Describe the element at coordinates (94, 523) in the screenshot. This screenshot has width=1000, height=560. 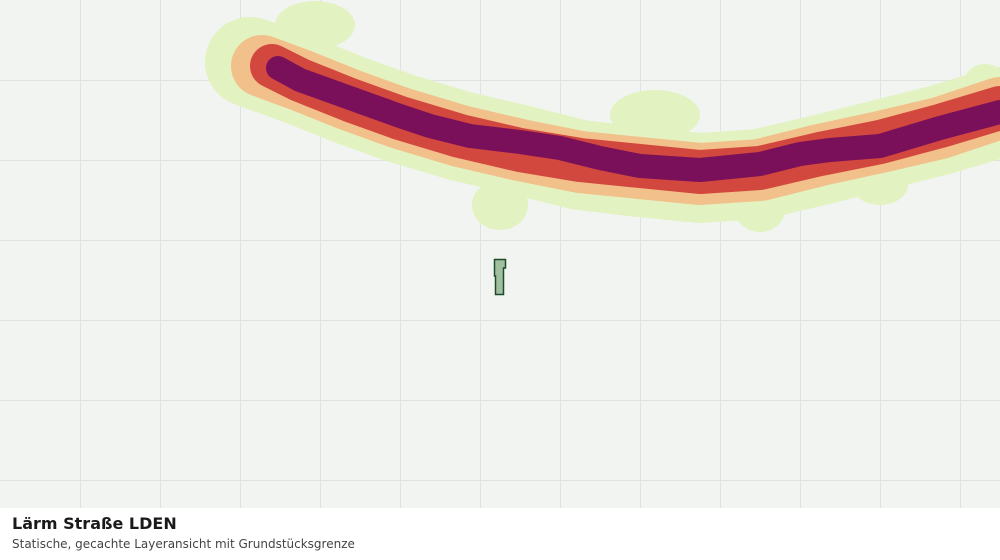
I see `layer-title: Lärm Straße LDEN` at that location.